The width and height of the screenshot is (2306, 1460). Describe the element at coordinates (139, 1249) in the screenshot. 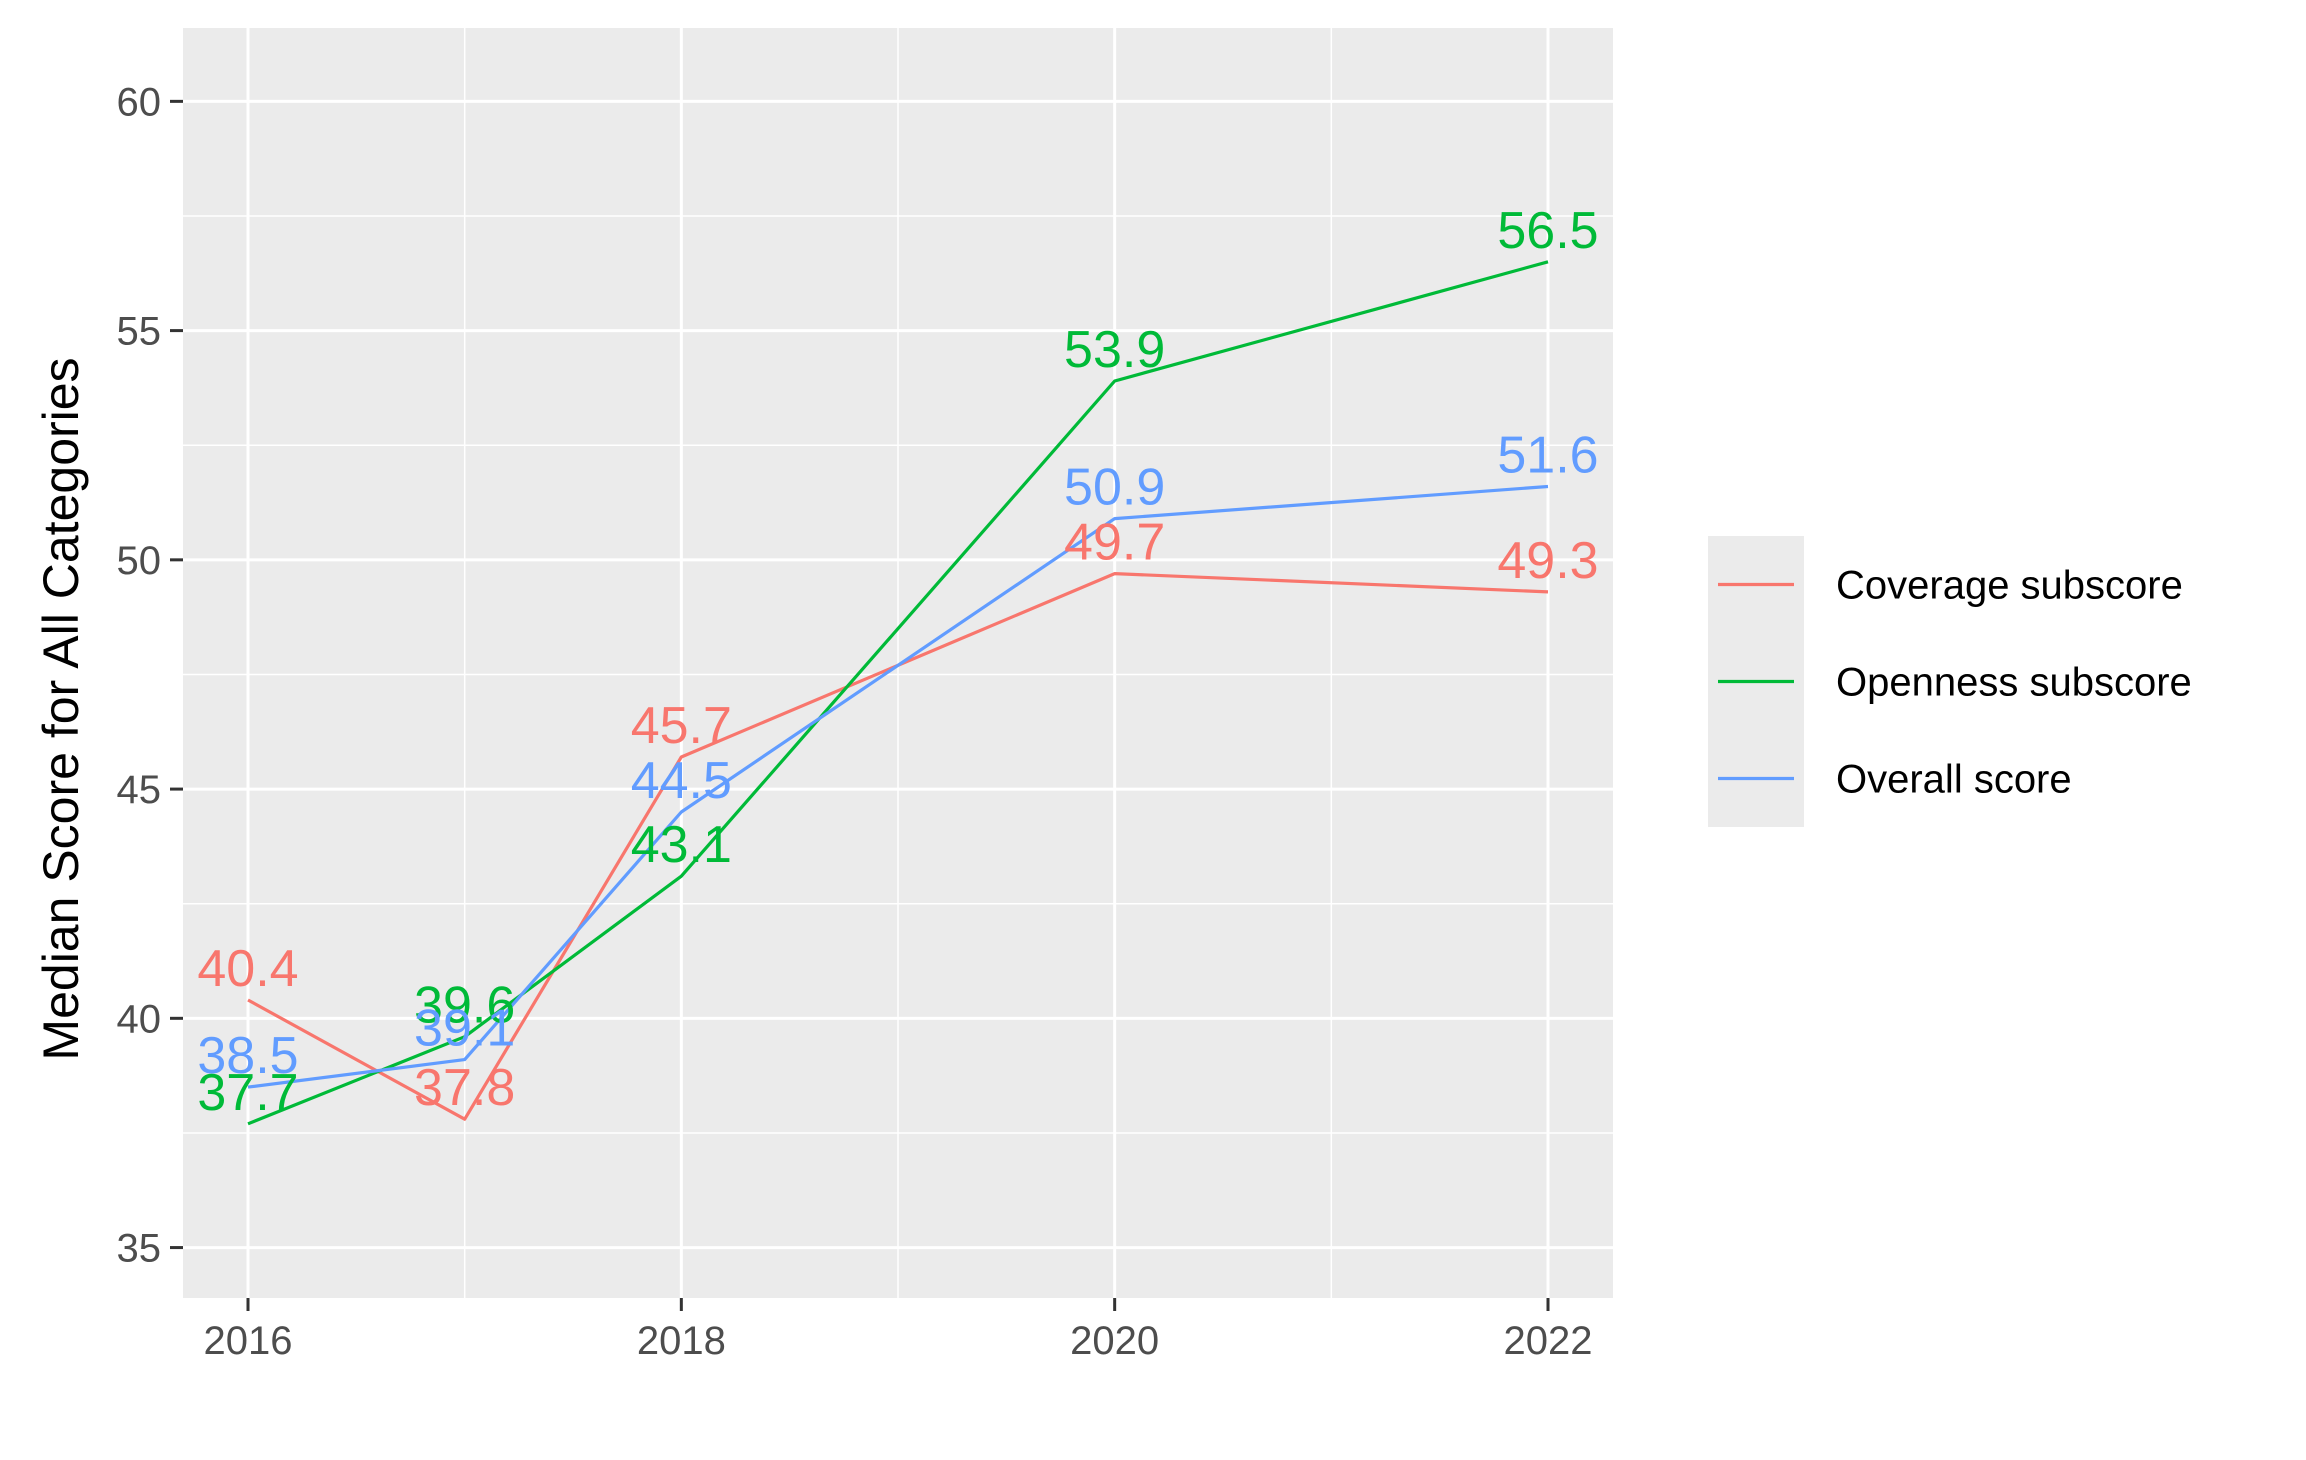

I see `y-tick-label: 35` at that location.